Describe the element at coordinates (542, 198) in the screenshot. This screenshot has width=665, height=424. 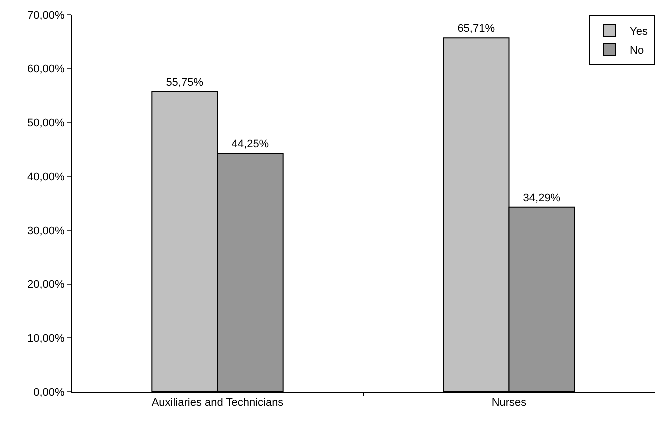
I see `data-label: 34,29%` at that location.